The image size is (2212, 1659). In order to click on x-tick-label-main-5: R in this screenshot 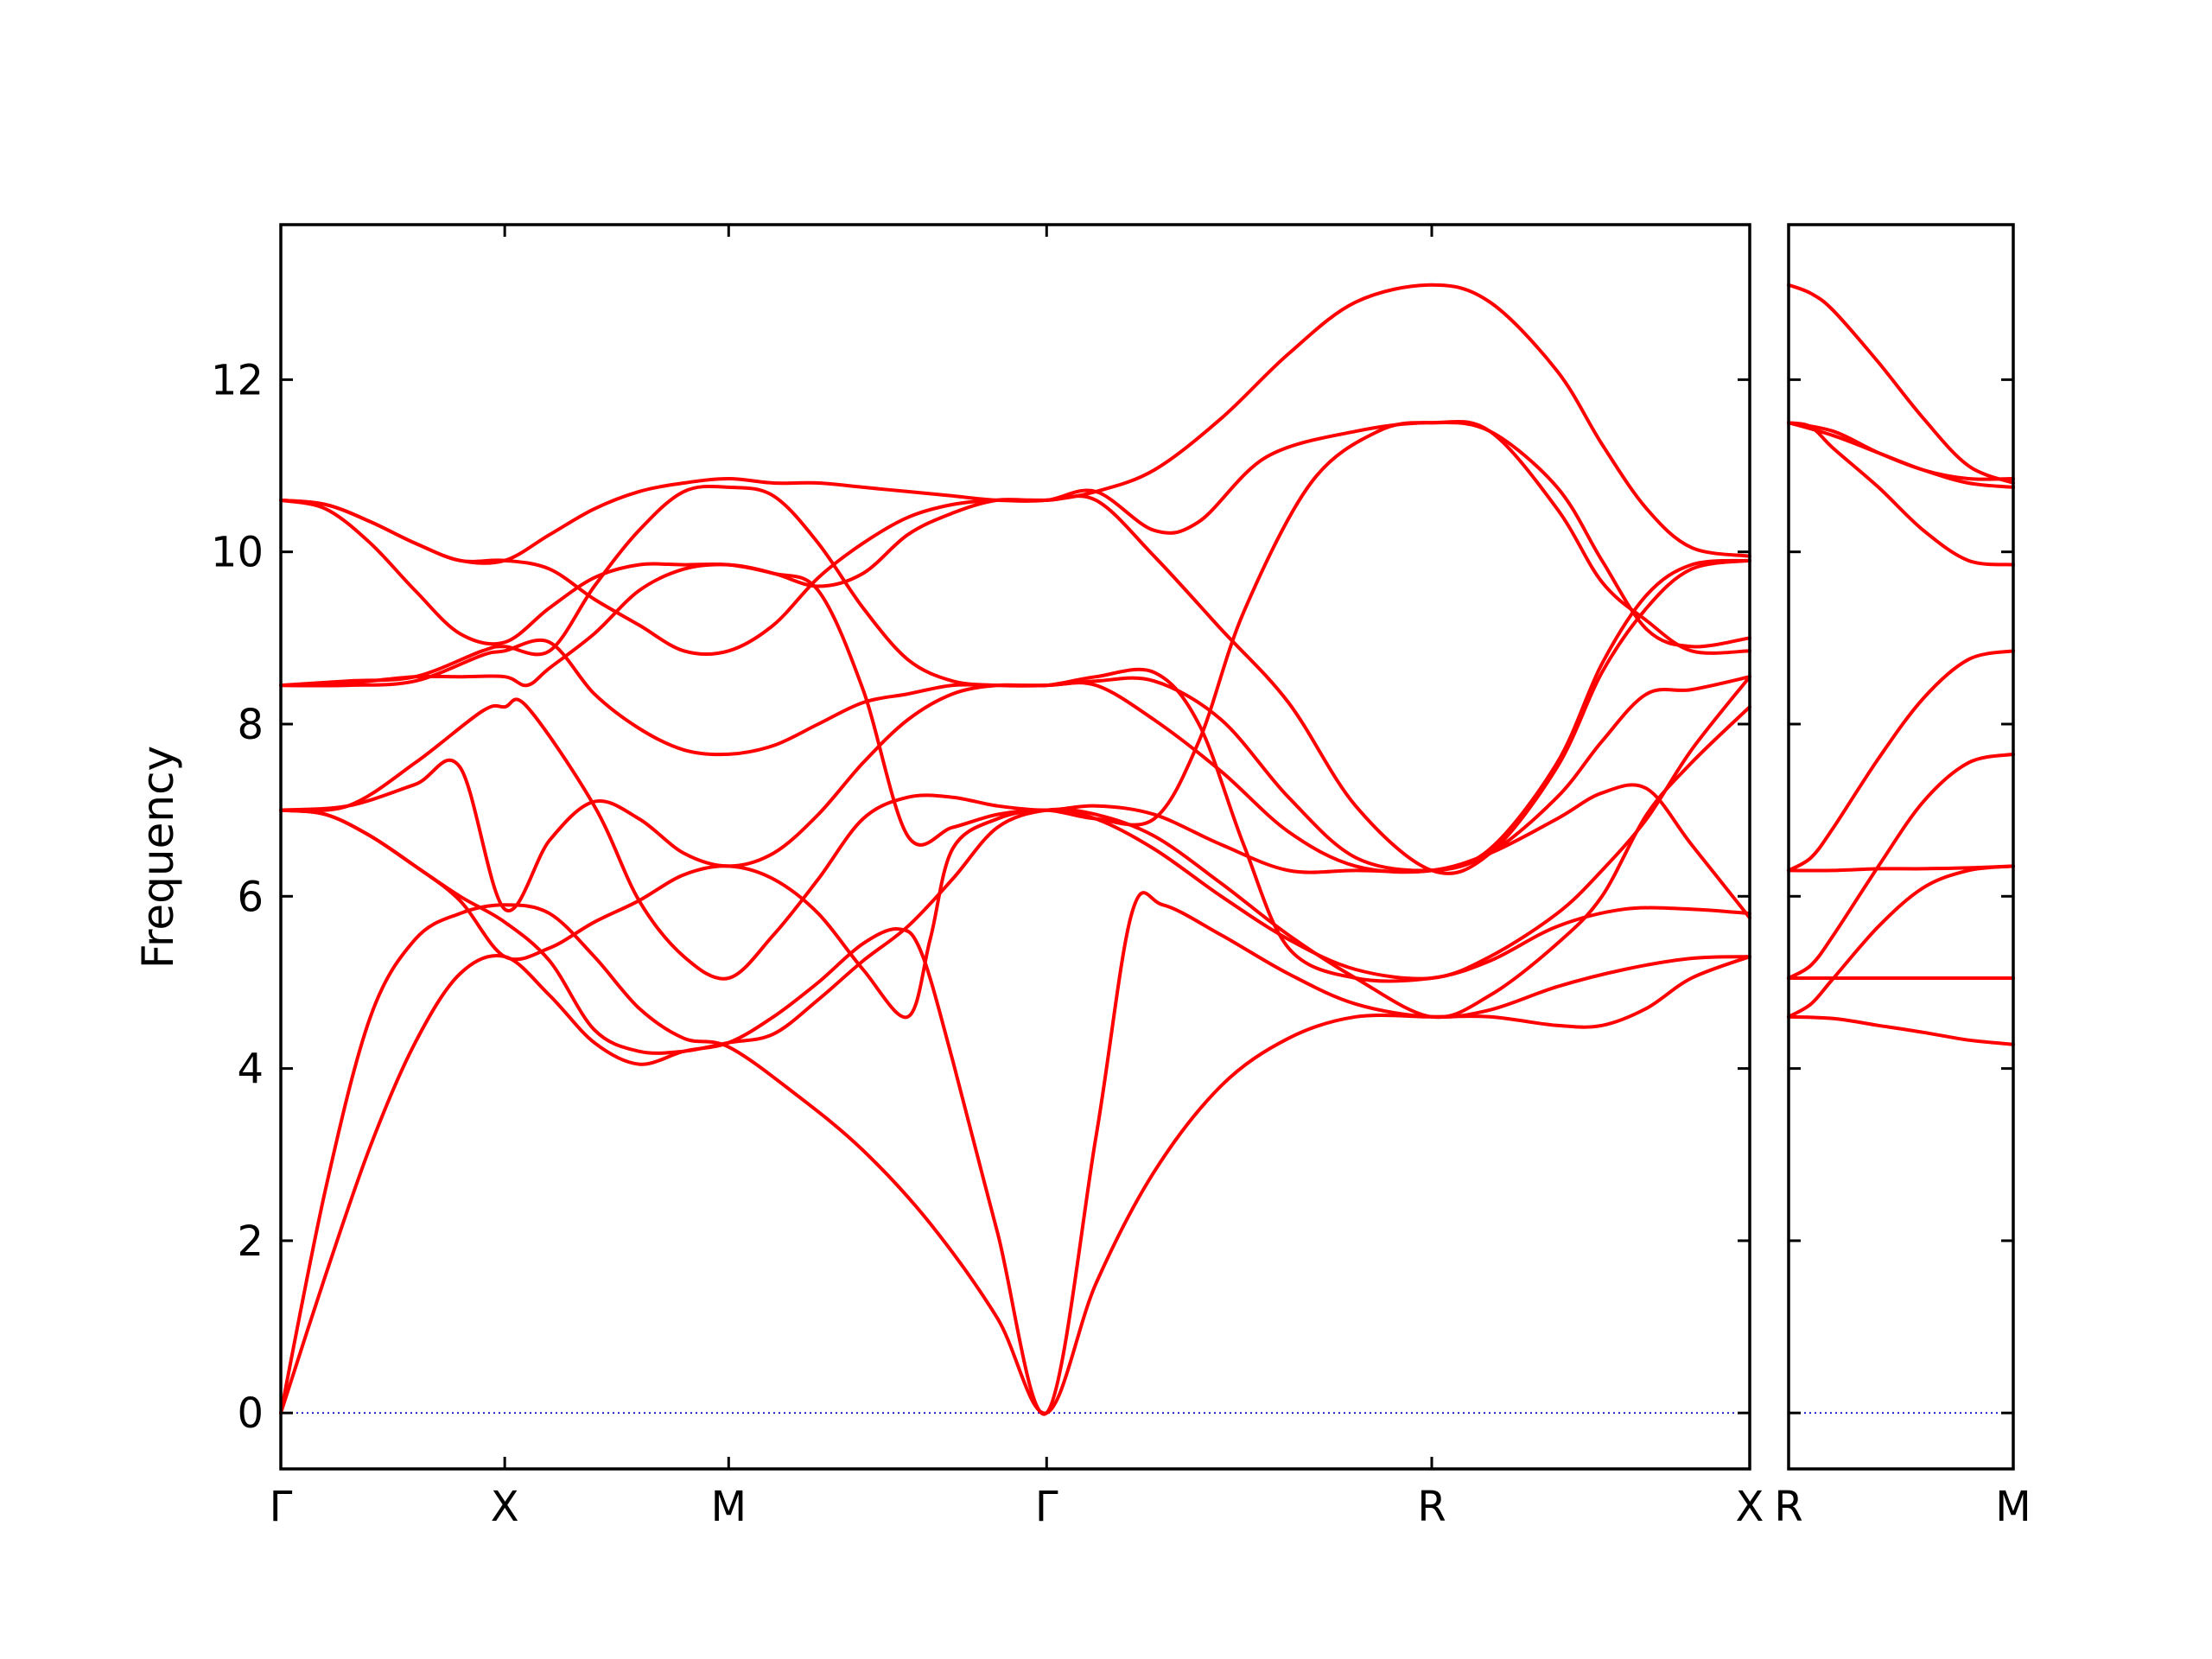, I will do `click(1431, 1507)`.